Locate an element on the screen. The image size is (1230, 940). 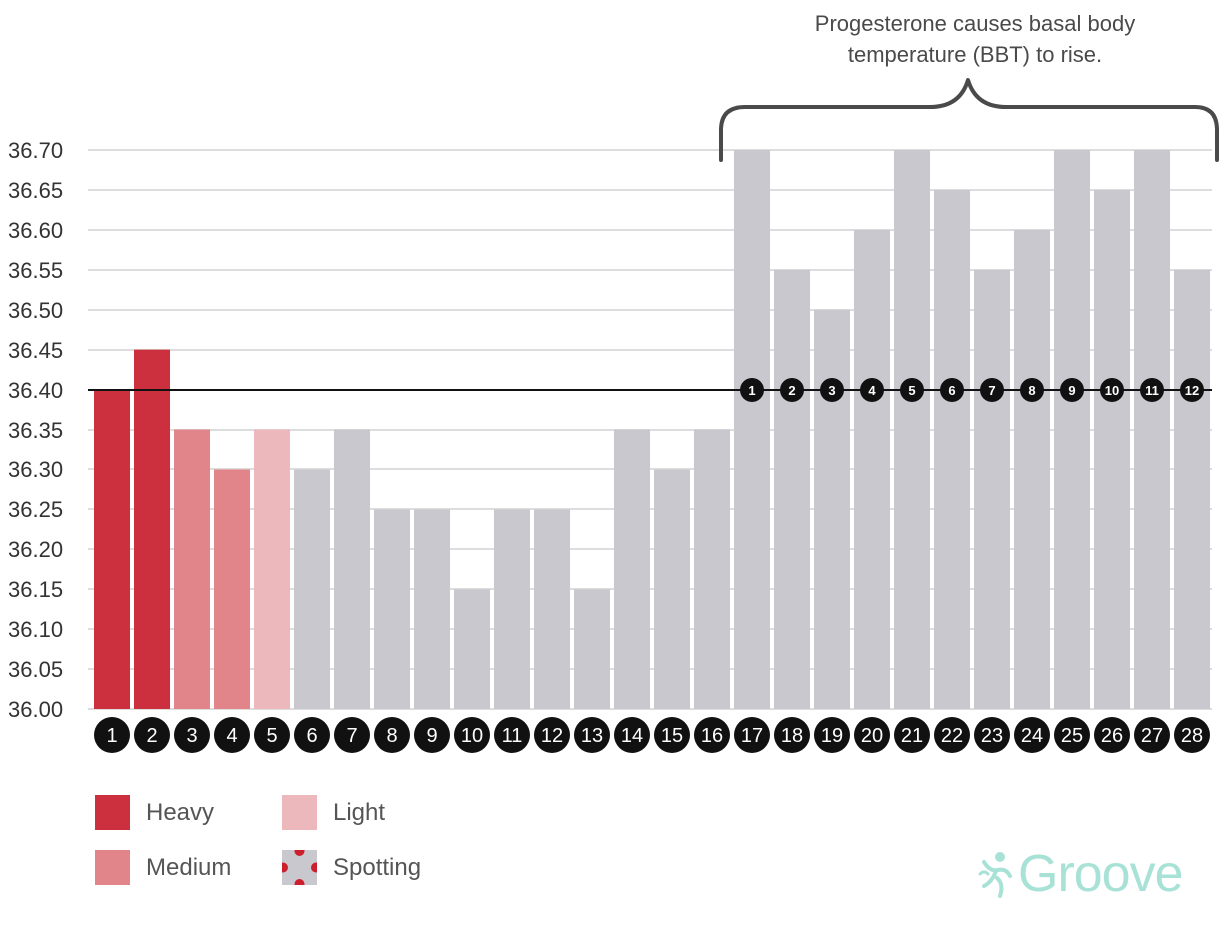
y-tick-label: 36.55 is located at coordinates (35, 270).